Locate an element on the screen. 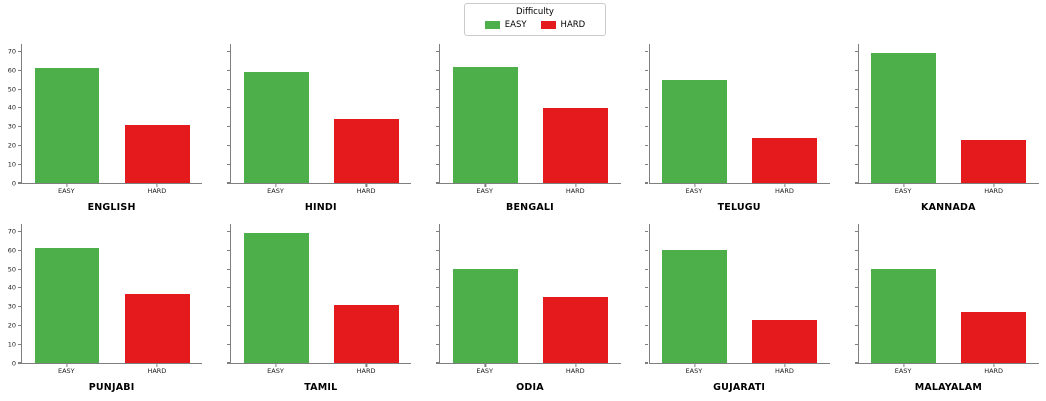  facet-chart-telugu: EASY HARD TELUGU is located at coordinates (732, 128).